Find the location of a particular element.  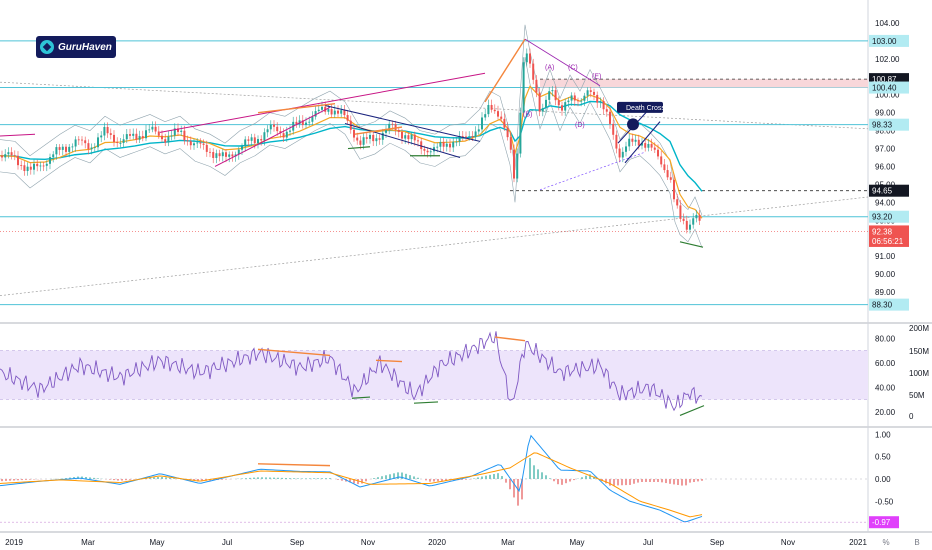

price-tick-label: 94.00 is located at coordinates (885, 202).